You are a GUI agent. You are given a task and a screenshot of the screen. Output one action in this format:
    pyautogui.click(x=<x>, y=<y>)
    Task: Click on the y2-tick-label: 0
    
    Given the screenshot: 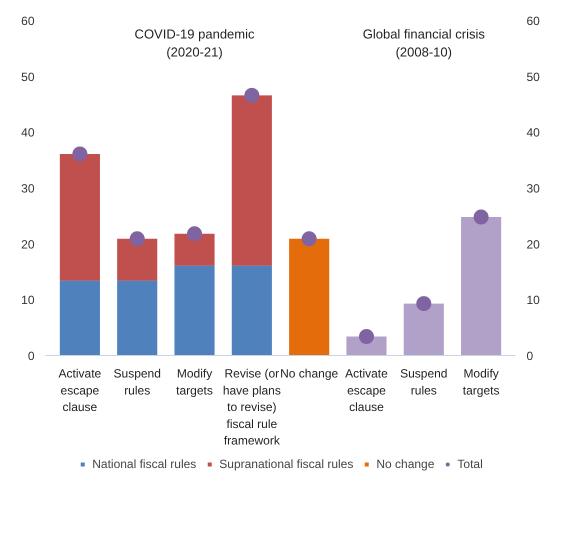 What is the action you would take?
    pyautogui.click(x=530, y=356)
    